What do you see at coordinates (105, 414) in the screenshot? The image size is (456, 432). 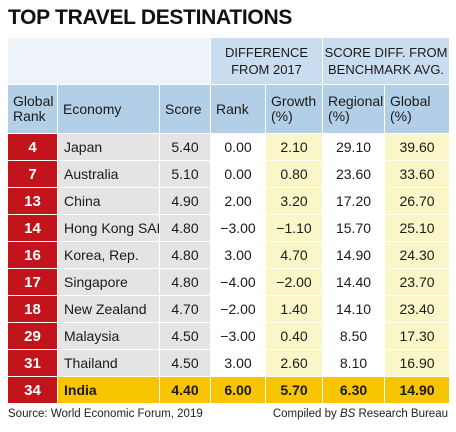 I see `source-note: Source: World Economic Forum, 2019` at bounding box center [105, 414].